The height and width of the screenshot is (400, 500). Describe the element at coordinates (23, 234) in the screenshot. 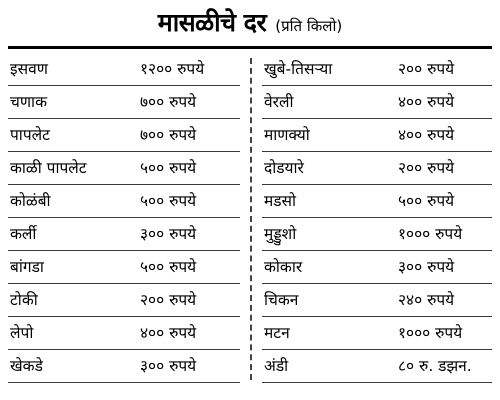

I see `fish-name: कर्ली` at that location.